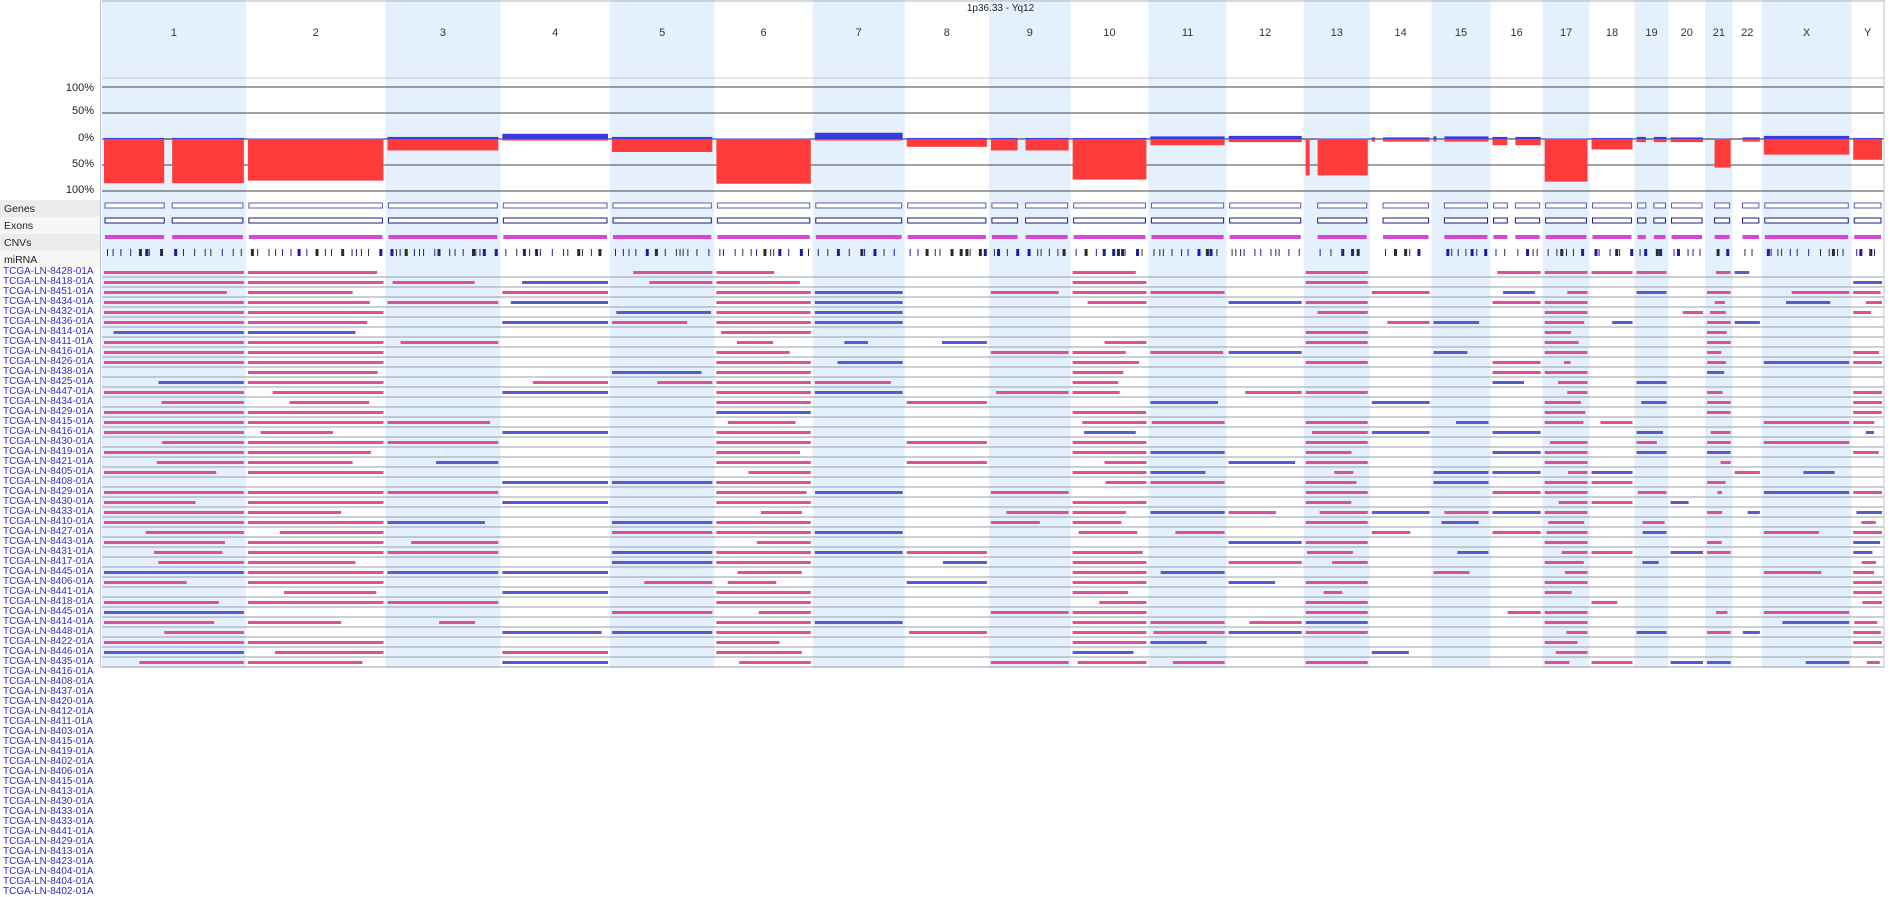 The width and height of the screenshot is (1901, 897). What do you see at coordinates (48, 711) in the screenshot?
I see `sample-label: TCGA-LN-8412-01A` at bounding box center [48, 711].